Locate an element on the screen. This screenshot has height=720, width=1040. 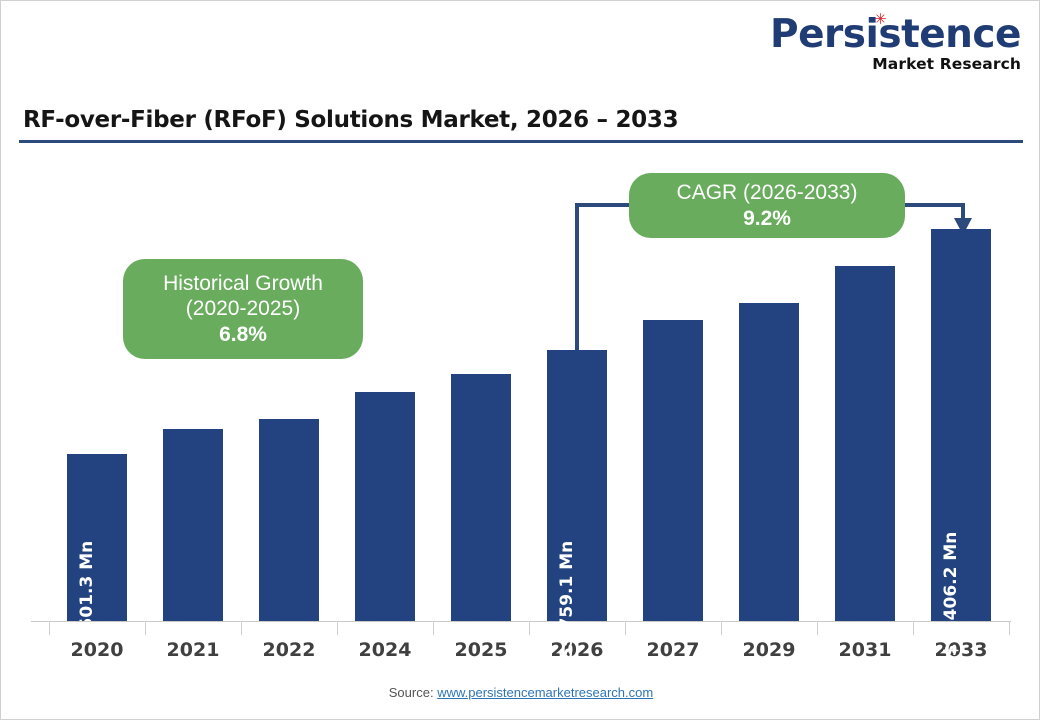
x-label-2027: 2027 is located at coordinates (673, 650).